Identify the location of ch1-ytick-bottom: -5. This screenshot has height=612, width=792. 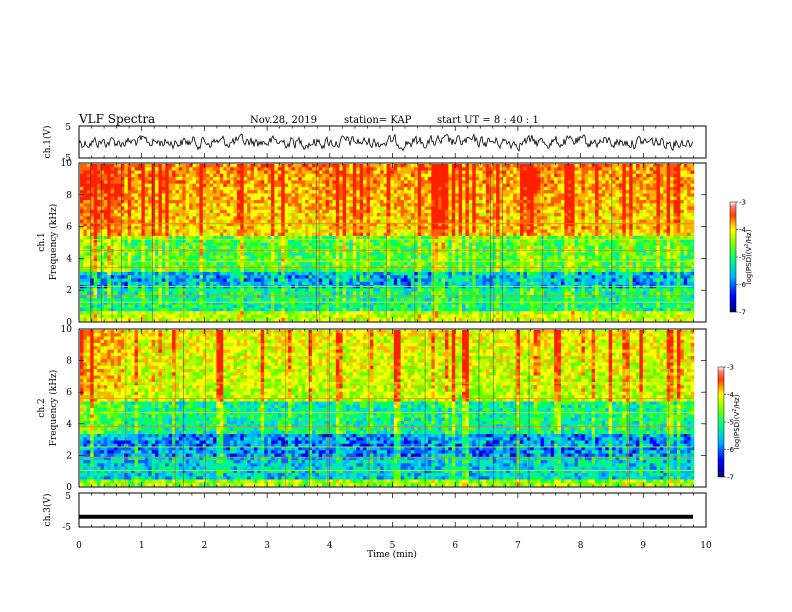
(66, 159).